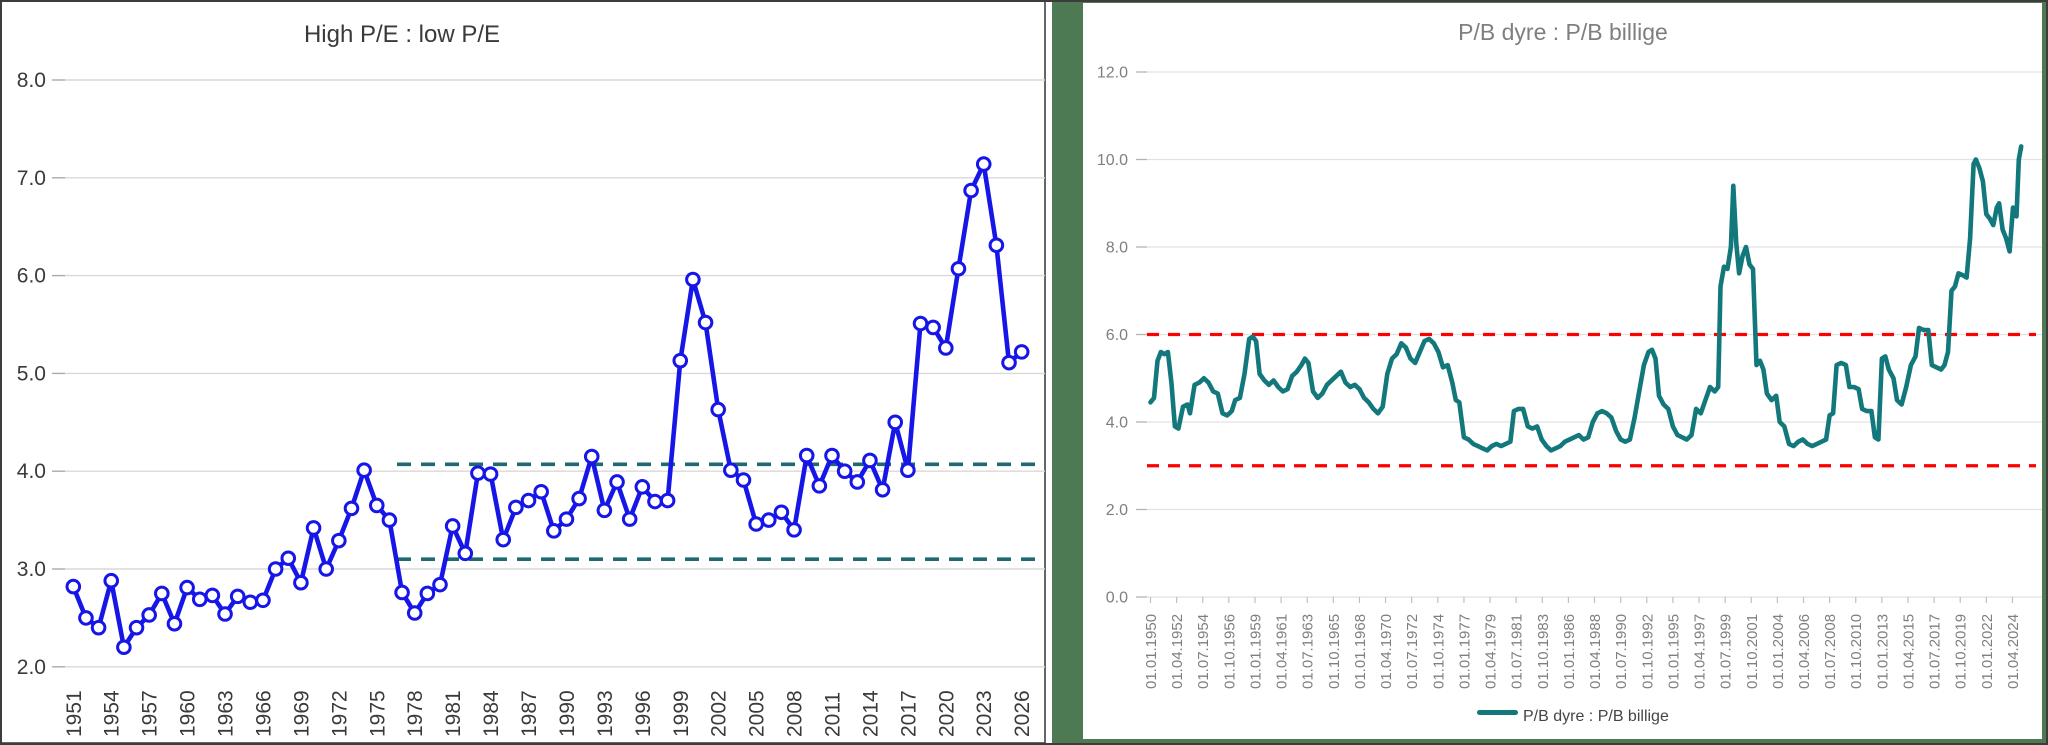  I want to click on right-x-tick-label: 01.04.1952, so click(1177, 651).